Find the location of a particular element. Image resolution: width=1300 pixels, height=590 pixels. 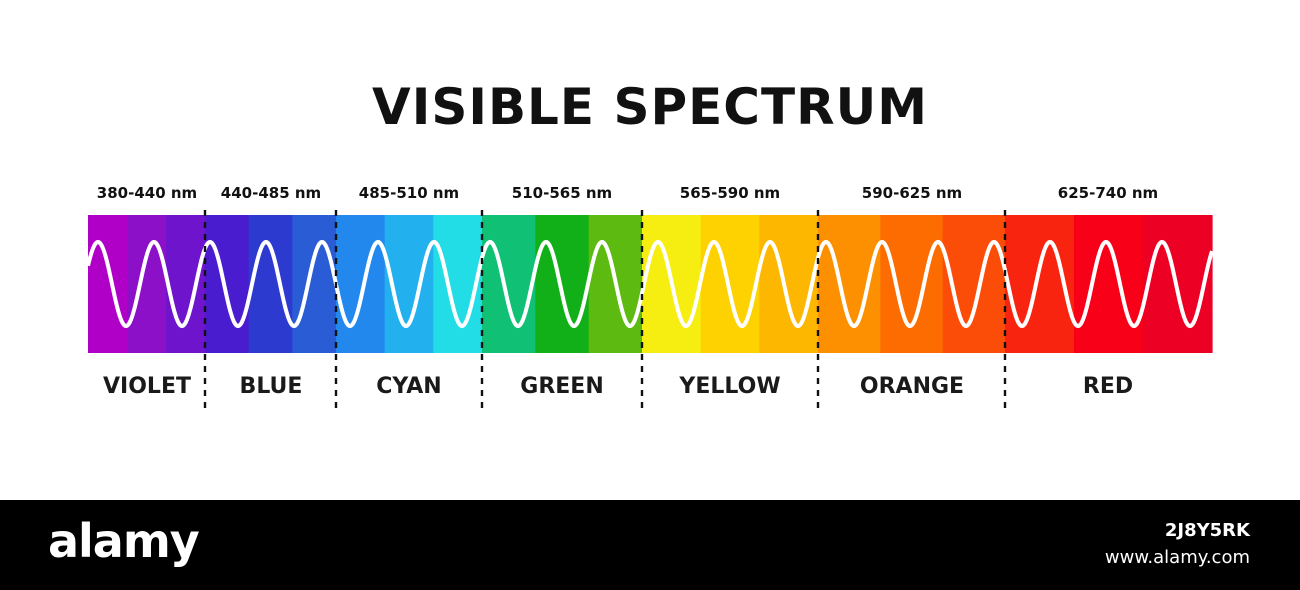

diagram-title: VISIBLE SPECTRUM is located at coordinates (650, 107).